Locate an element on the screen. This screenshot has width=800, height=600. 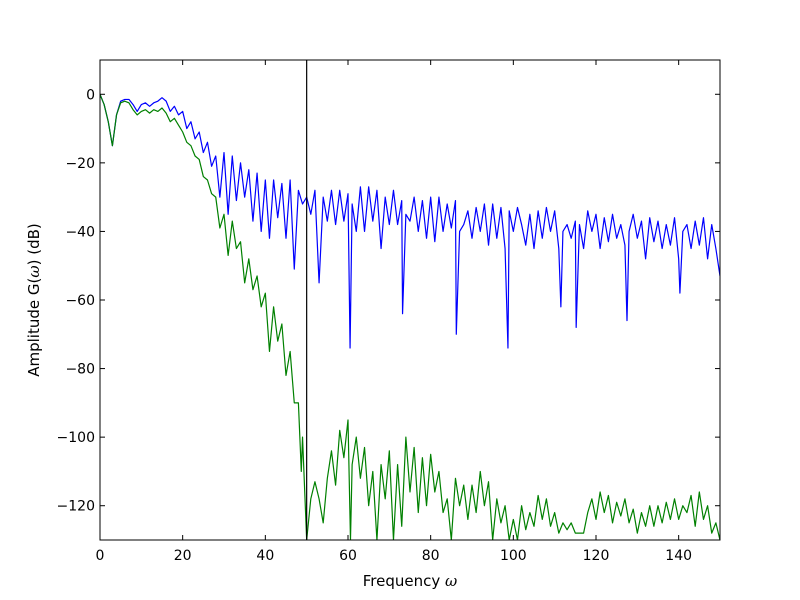
y-axis-label-symbol: ω is located at coordinates (34, 271).